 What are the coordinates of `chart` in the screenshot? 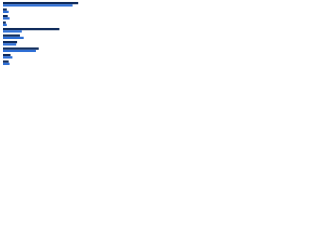 It's located at (41, 33).